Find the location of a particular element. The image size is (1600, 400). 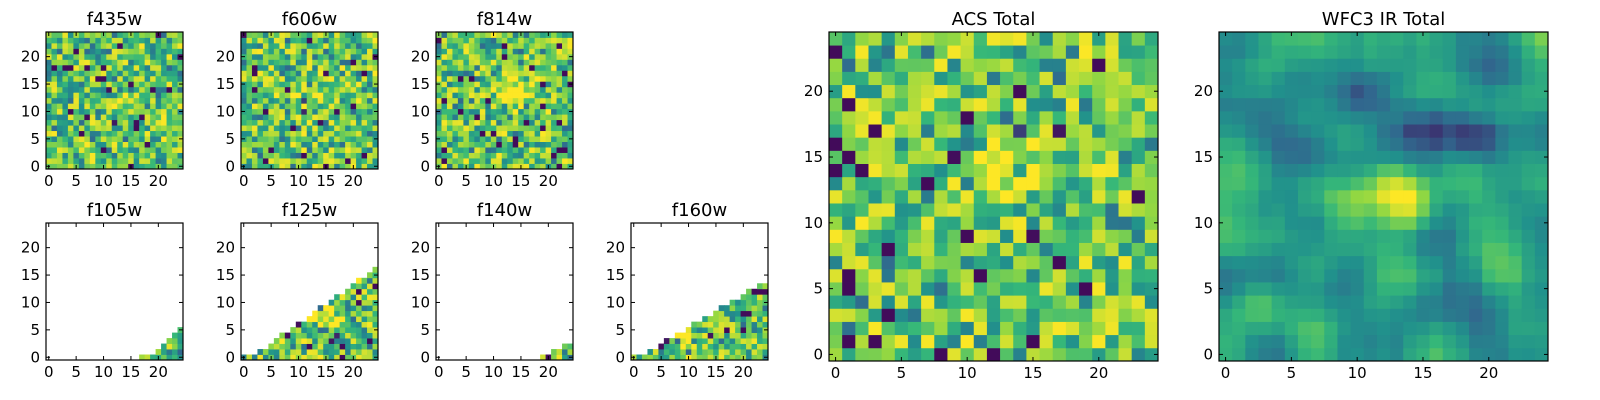

x-tick-label: 20 is located at coordinates (353, 181).